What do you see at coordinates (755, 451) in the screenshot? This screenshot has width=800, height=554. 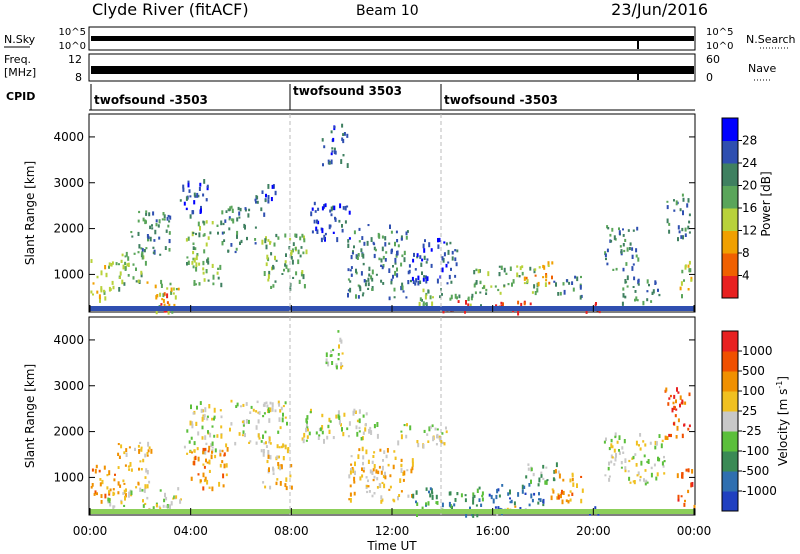 I see `velocity-colorbar-tick-label: -100` at bounding box center [755, 451].